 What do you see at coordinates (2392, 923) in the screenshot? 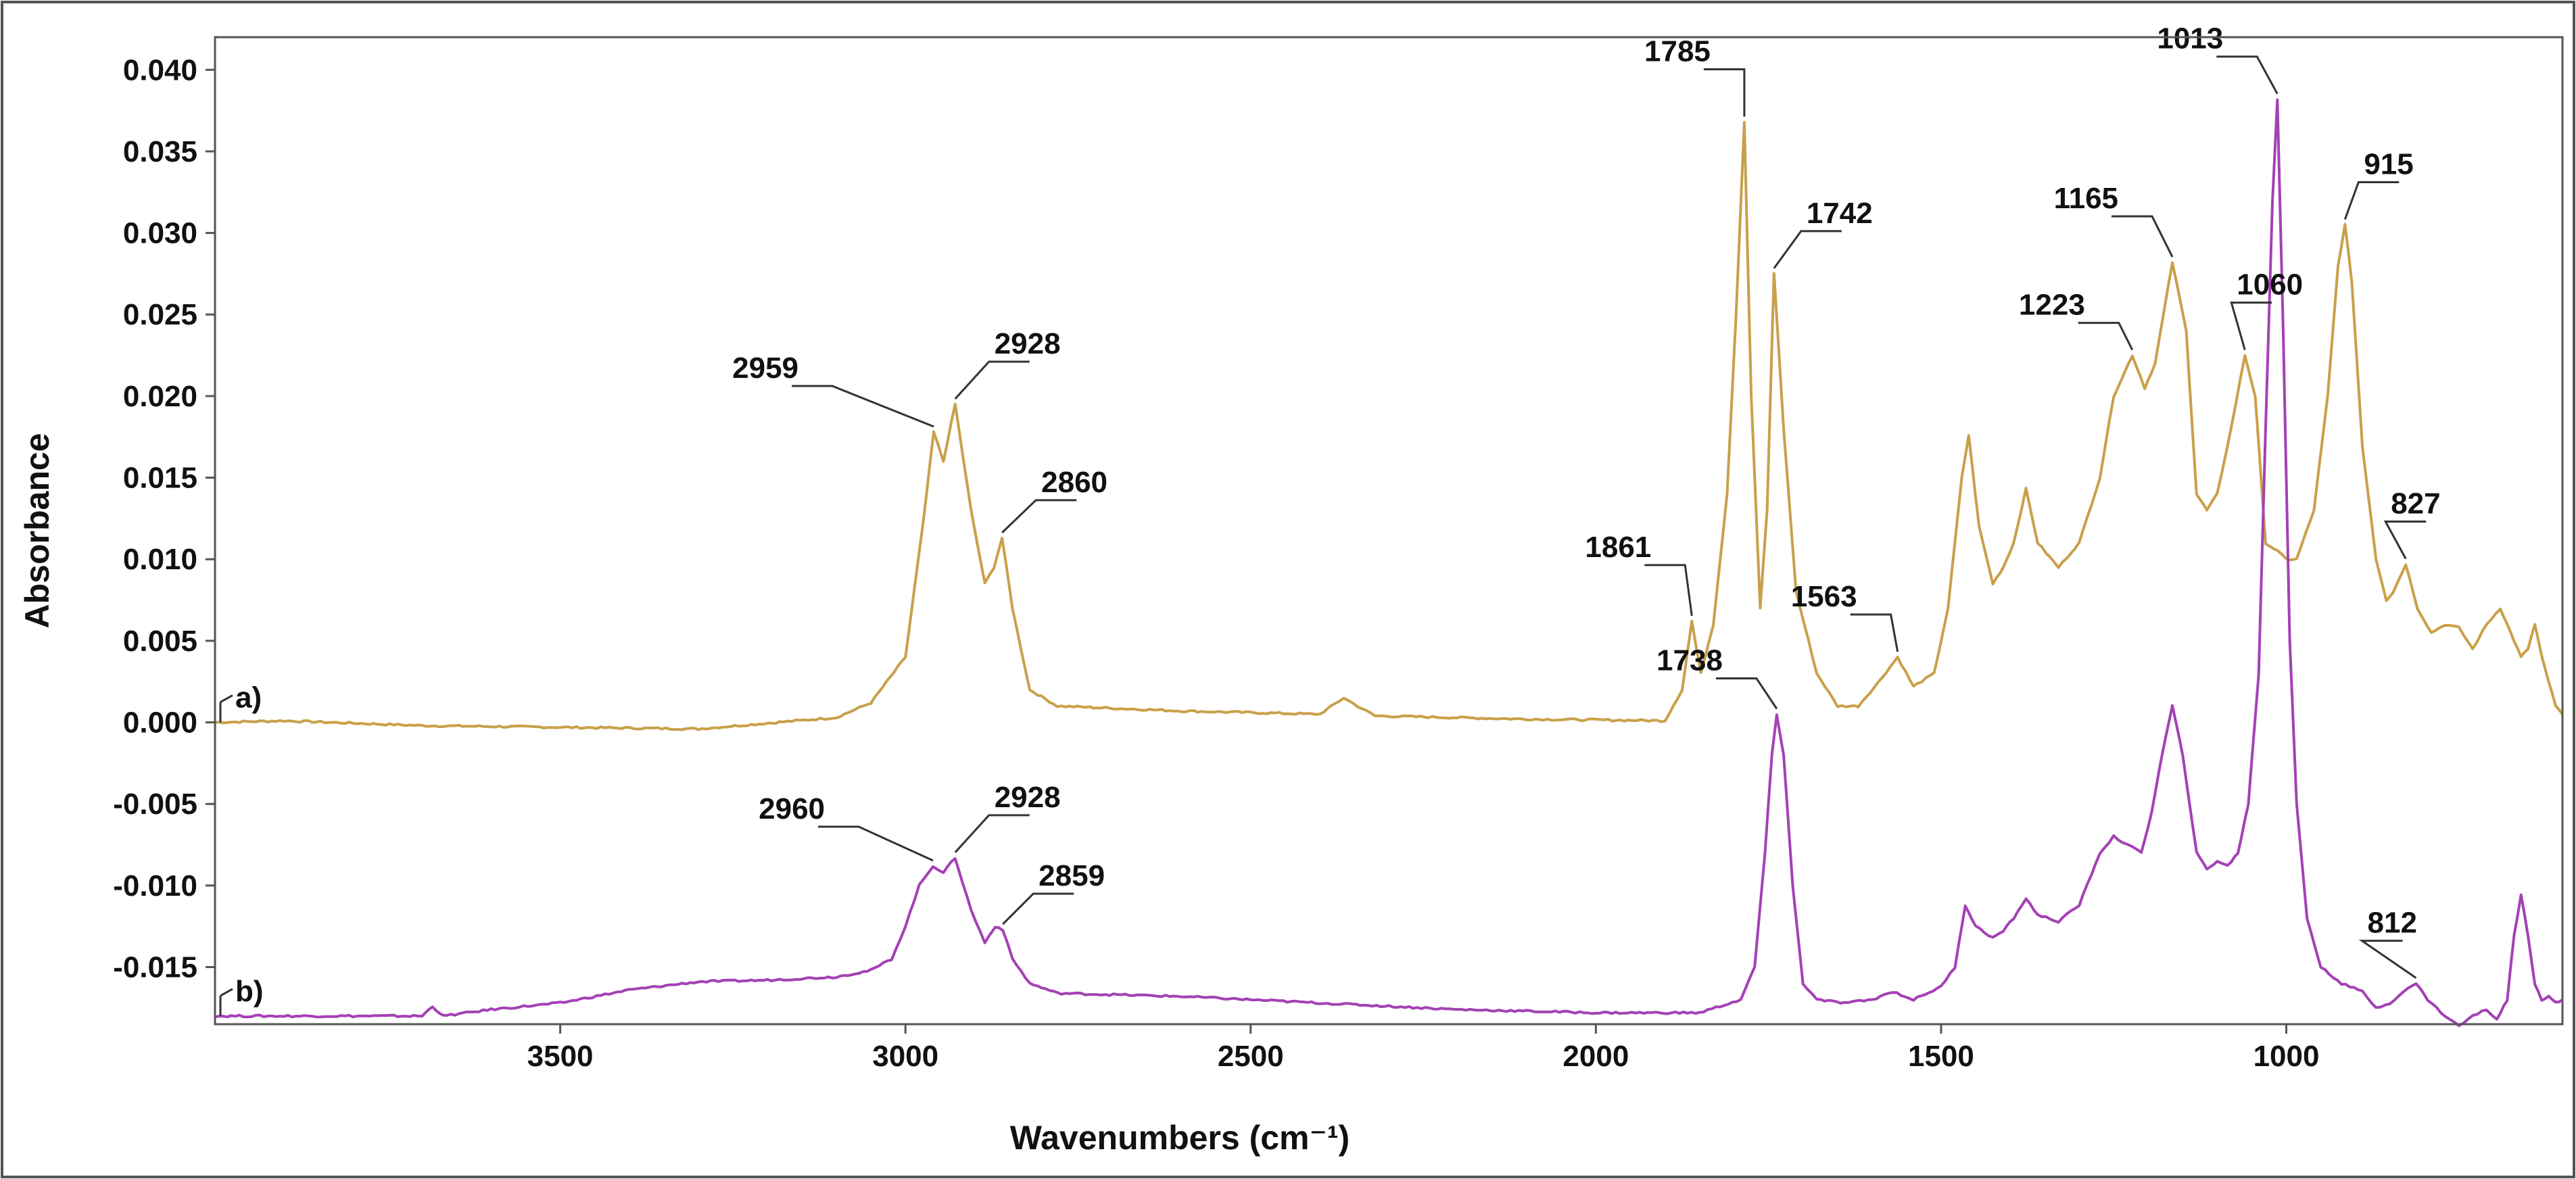
I see `peak-label: 812` at bounding box center [2392, 923].